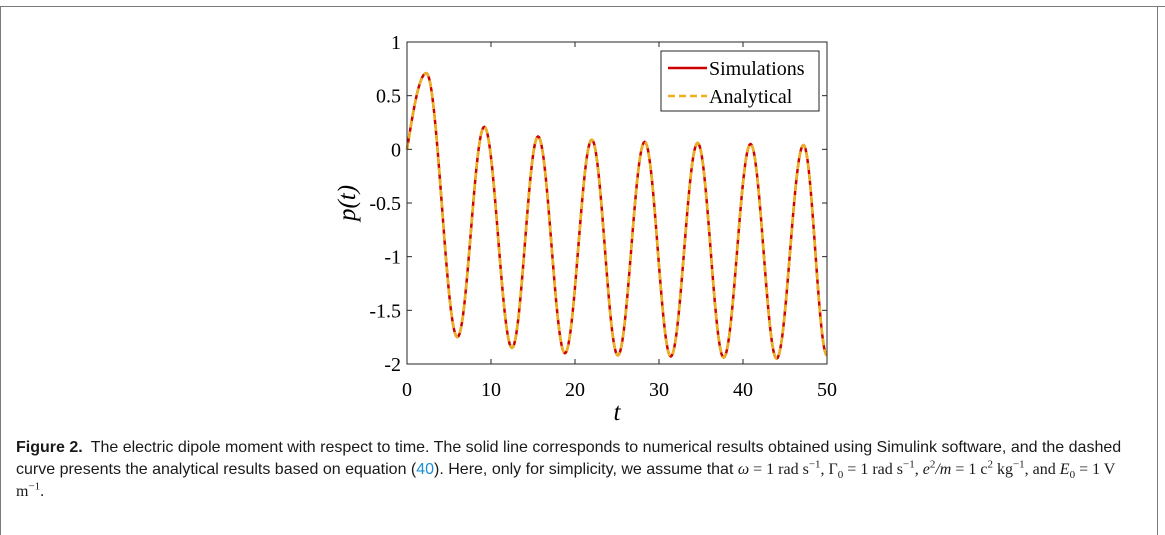 This screenshot has height=535, width=1165. What do you see at coordinates (943, 469) in the screenshot?
I see `m-symbol: /m` at bounding box center [943, 469].